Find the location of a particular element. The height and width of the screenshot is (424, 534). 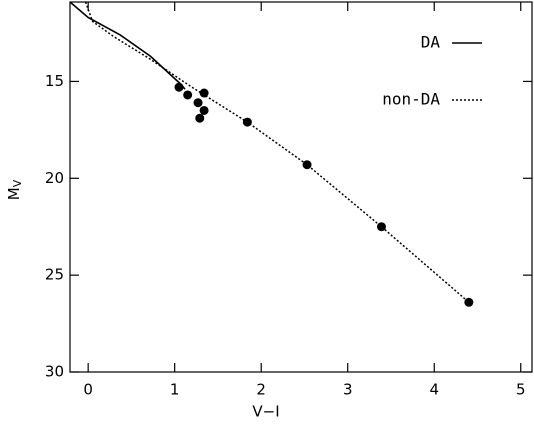

legend-label: non-DA is located at coordinates (411, 99).